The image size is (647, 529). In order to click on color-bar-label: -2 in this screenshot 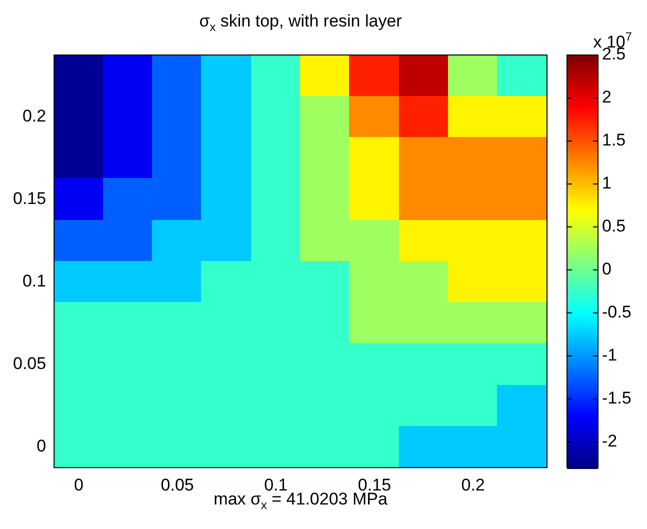, I will do `click(610, 441)`.